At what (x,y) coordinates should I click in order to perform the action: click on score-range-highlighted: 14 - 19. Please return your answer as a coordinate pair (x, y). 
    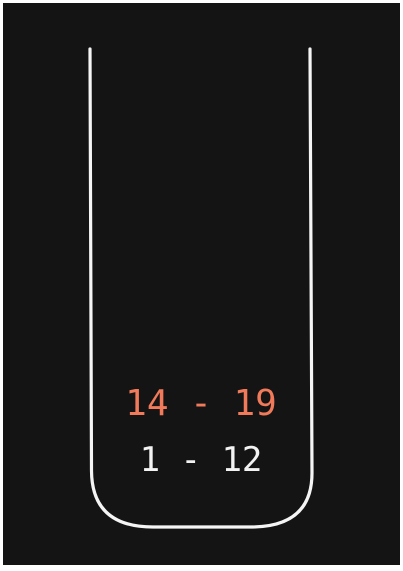
    Looking at the image, I should click on (201, 403).